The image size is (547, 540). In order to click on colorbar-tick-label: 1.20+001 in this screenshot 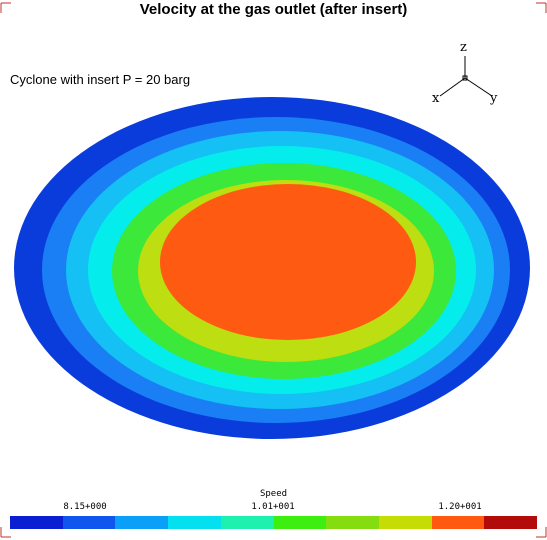, I will do `click(460, 507)`.